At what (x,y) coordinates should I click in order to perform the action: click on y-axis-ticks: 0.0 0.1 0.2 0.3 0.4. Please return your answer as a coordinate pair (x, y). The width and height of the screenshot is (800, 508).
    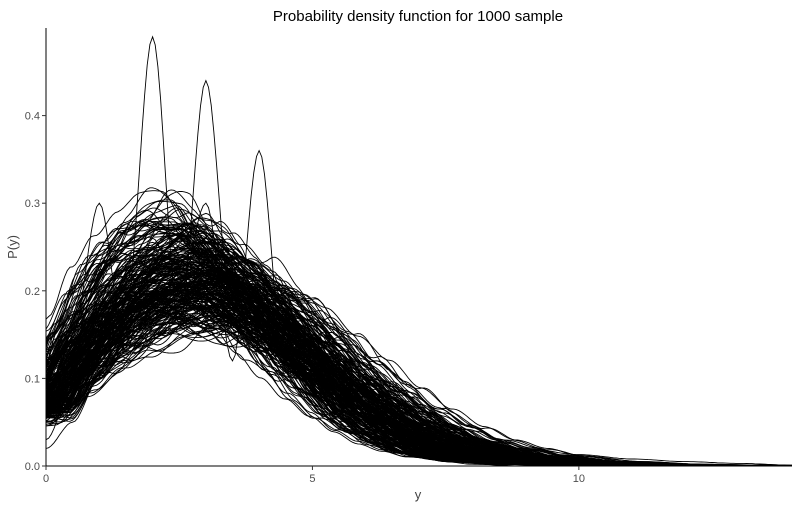
    Looking at the image, I should click on (35, 292).